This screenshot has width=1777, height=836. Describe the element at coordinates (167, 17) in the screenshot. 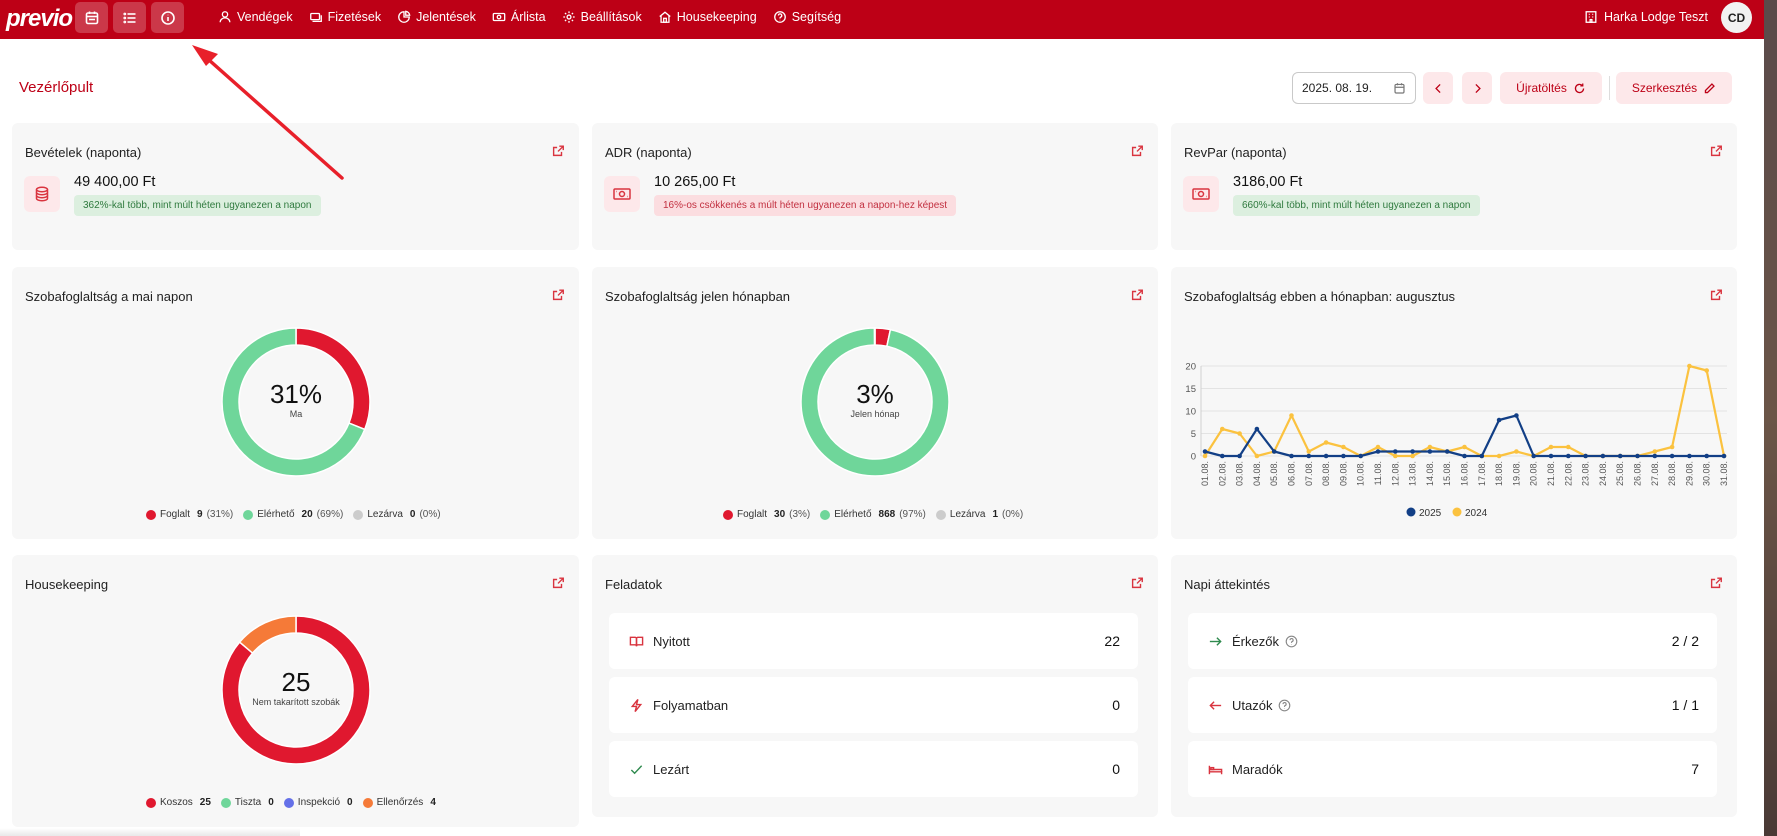

I see `quick-info-button` at that location.